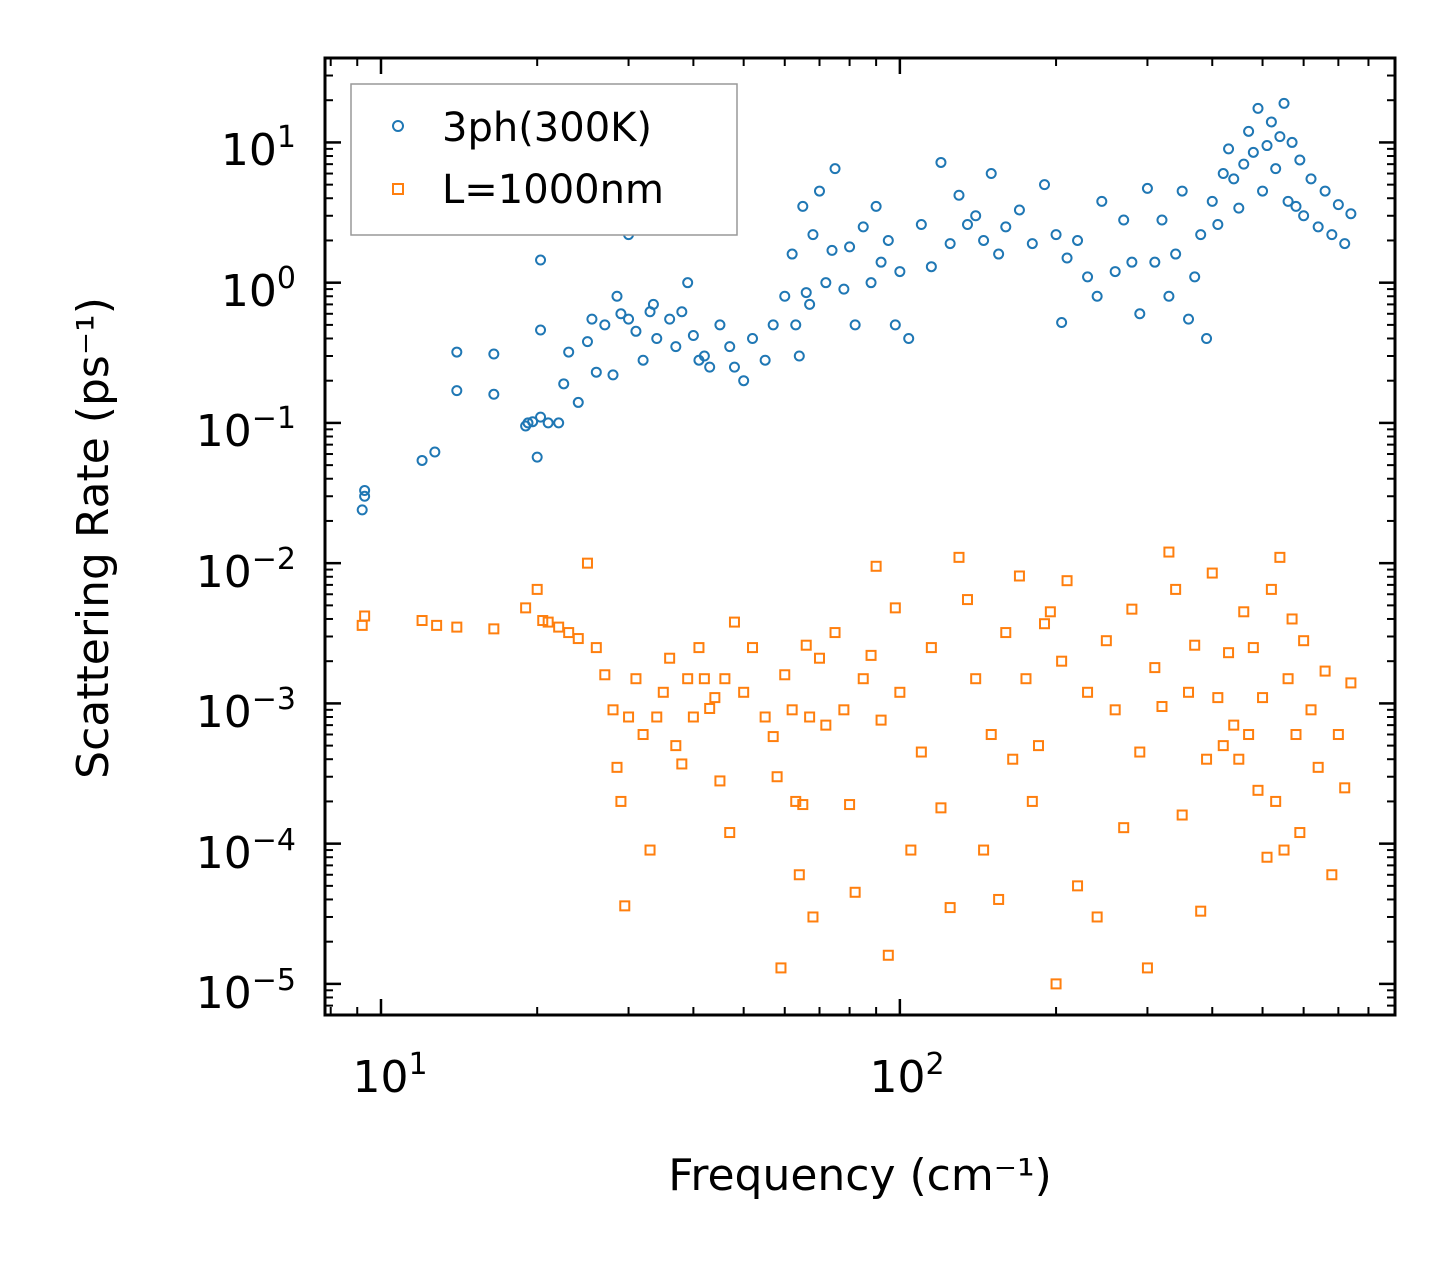  What do you see at coordinates (544, 159) in the screenshot?
I see `legend-box` at bounding box center [544, 159].